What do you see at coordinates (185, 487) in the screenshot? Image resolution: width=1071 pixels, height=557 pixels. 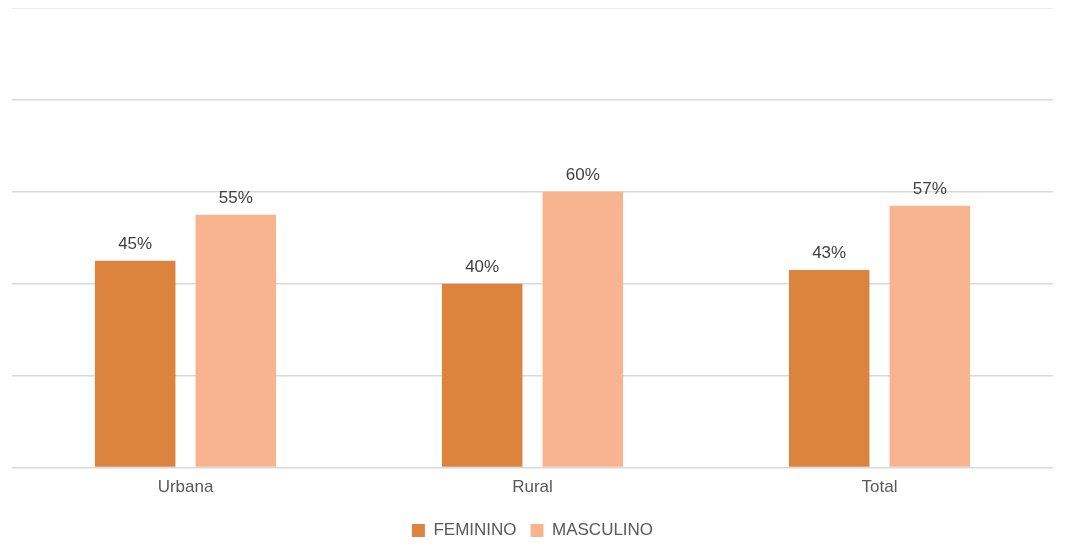 I see `x-tick-label: Urbana` at bounding box center [185, 487].